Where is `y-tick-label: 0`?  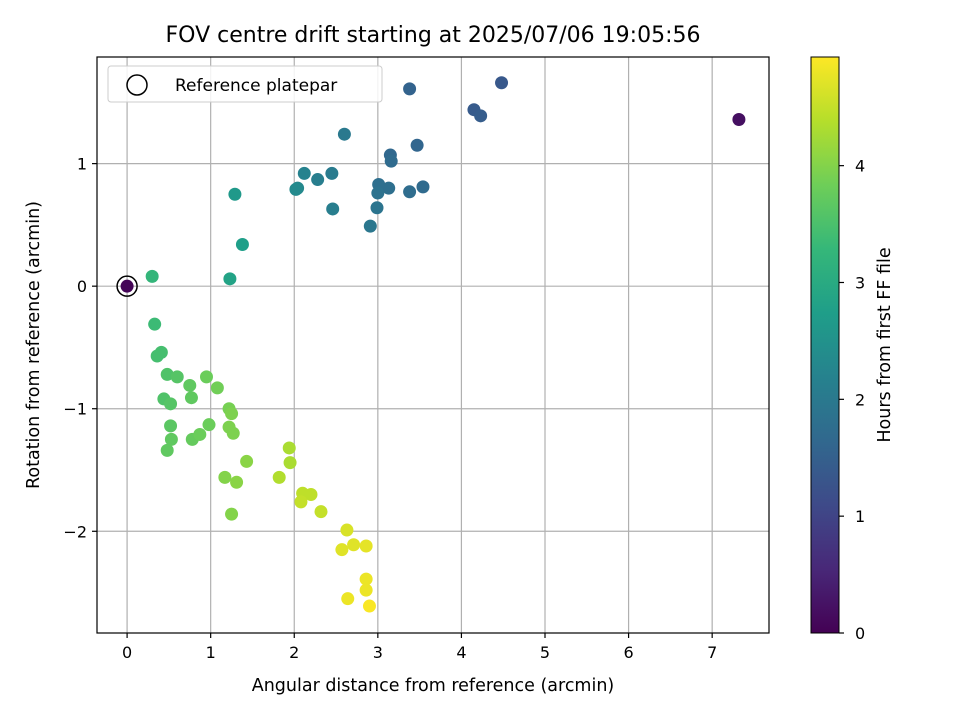
y-tick-label: 0 is located at coordinates (82, 286).